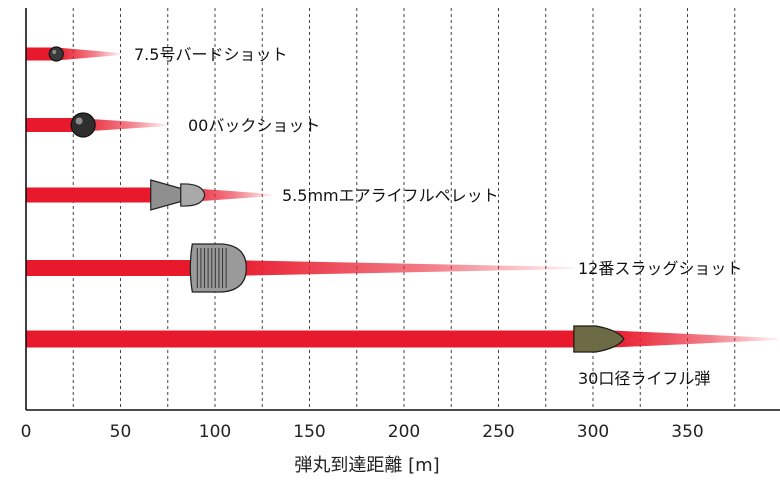 The image size is (780, 482). Describe the element at coordinates (178, 195) in the screenshot. I see `diabolo-pellet-icon` at that location.